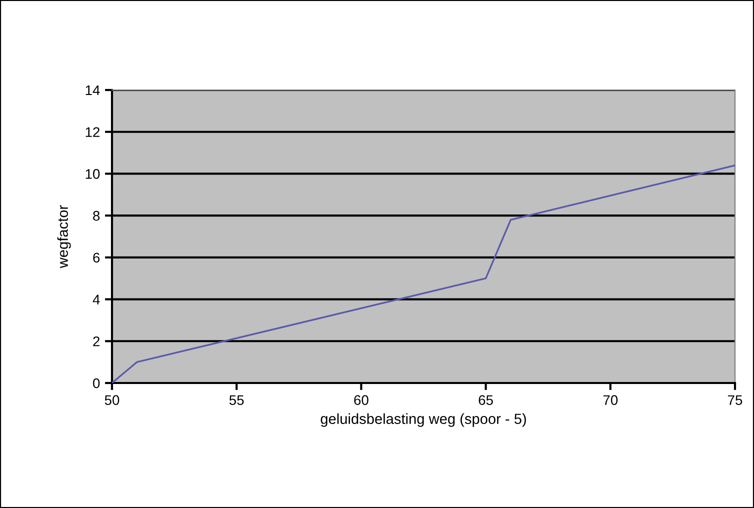 The image size is (754, 508). Describe the element at coordinates (64, 236) in the screenshot. I see `y-axis-title: wegfactor` at that location.